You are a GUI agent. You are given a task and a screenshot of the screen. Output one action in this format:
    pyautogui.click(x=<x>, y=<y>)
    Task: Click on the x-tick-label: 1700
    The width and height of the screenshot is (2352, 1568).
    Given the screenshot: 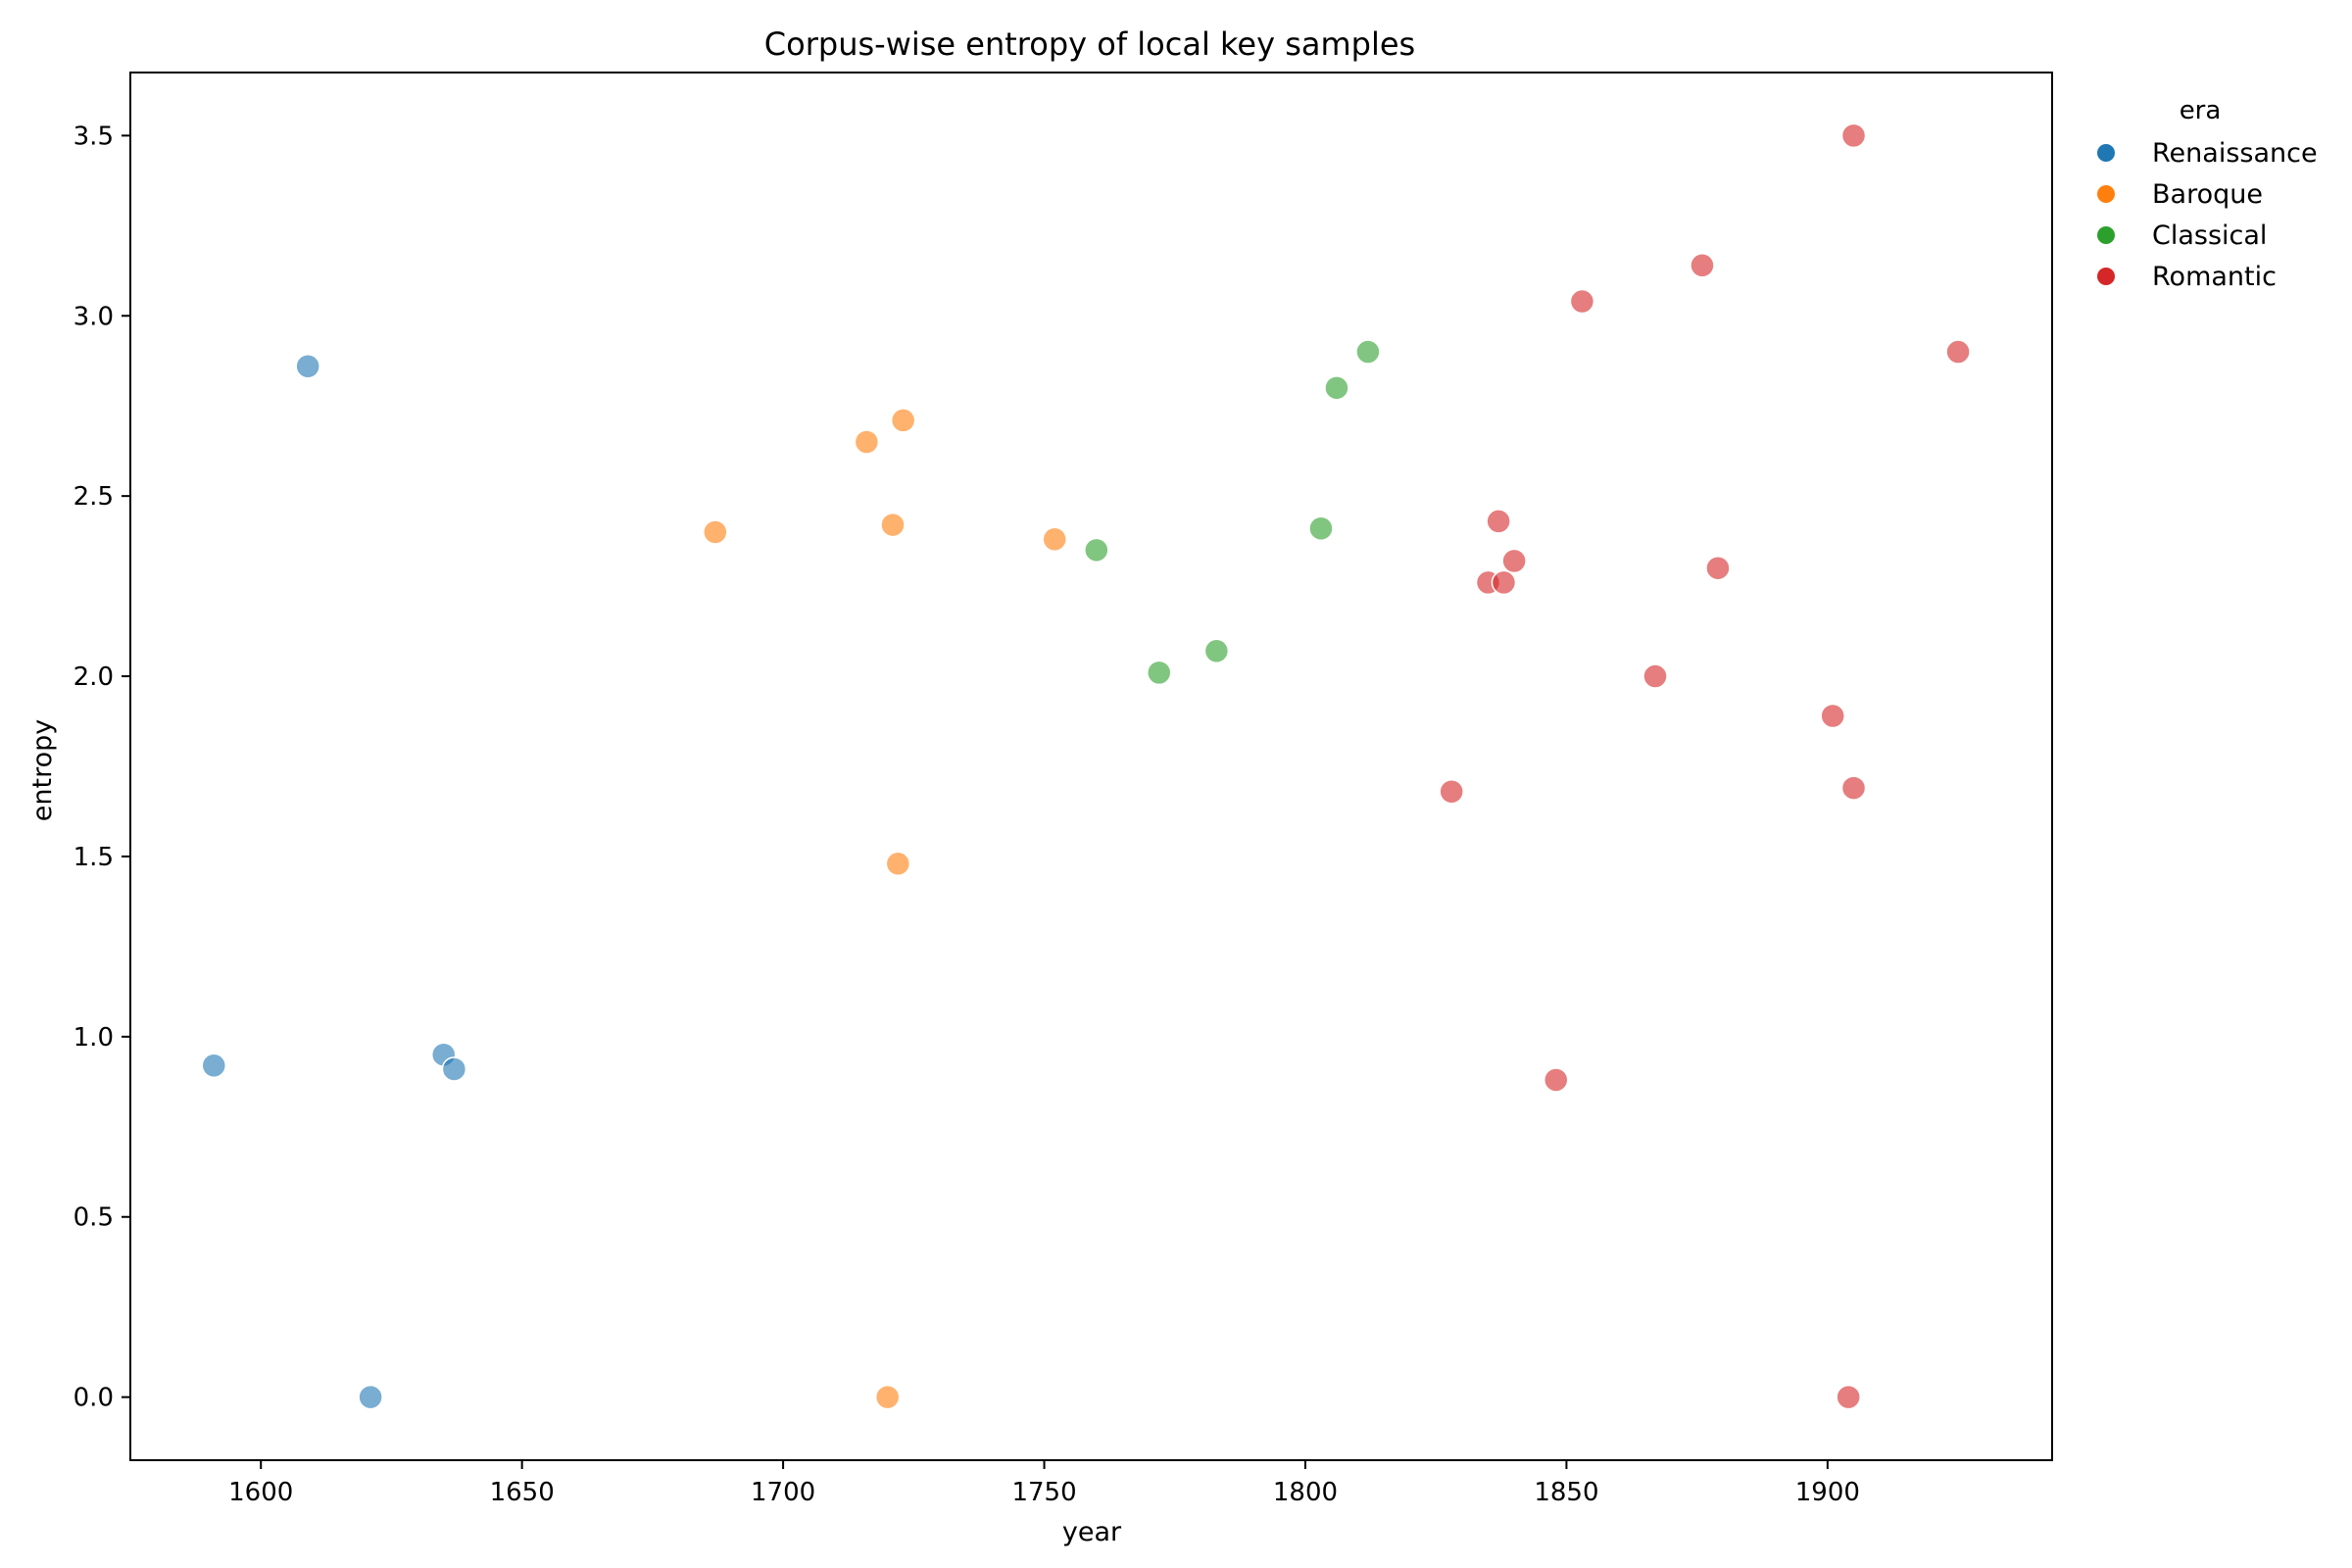 What is the action you would take?
    pyautogui.click(x=783, y=1492)
    